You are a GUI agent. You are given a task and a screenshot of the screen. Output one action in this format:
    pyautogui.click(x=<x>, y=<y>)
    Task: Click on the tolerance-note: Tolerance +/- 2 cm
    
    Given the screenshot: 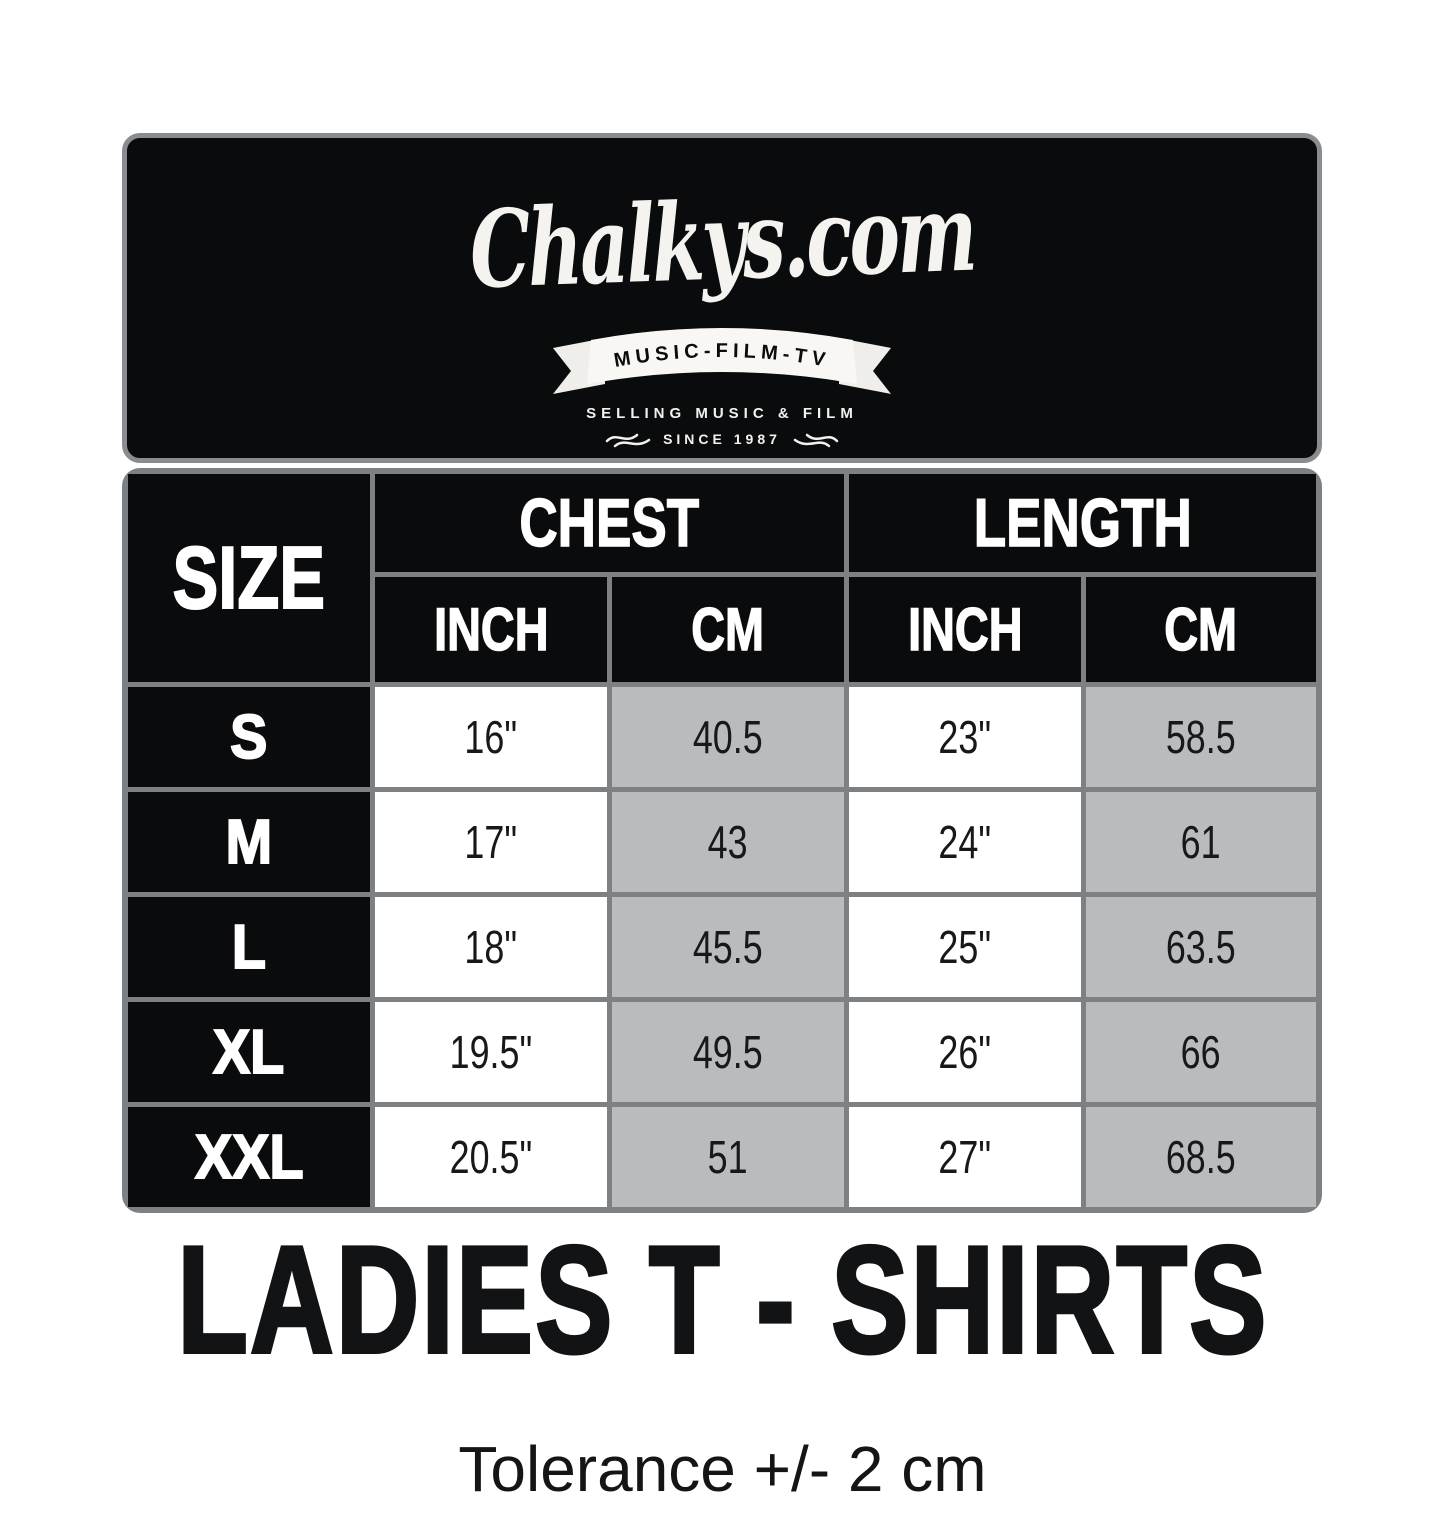 What is the action you would take?
    pyautogui.click(x=722, y=1469)
    